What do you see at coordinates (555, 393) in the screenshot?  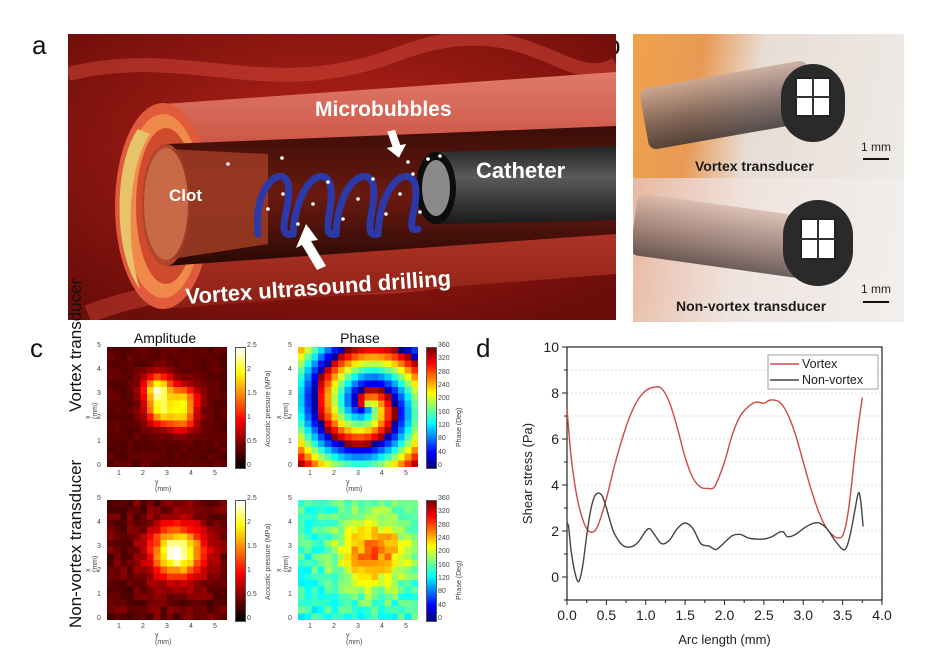 I see `y-tick-label: 8` at bounding box center [555, 393].